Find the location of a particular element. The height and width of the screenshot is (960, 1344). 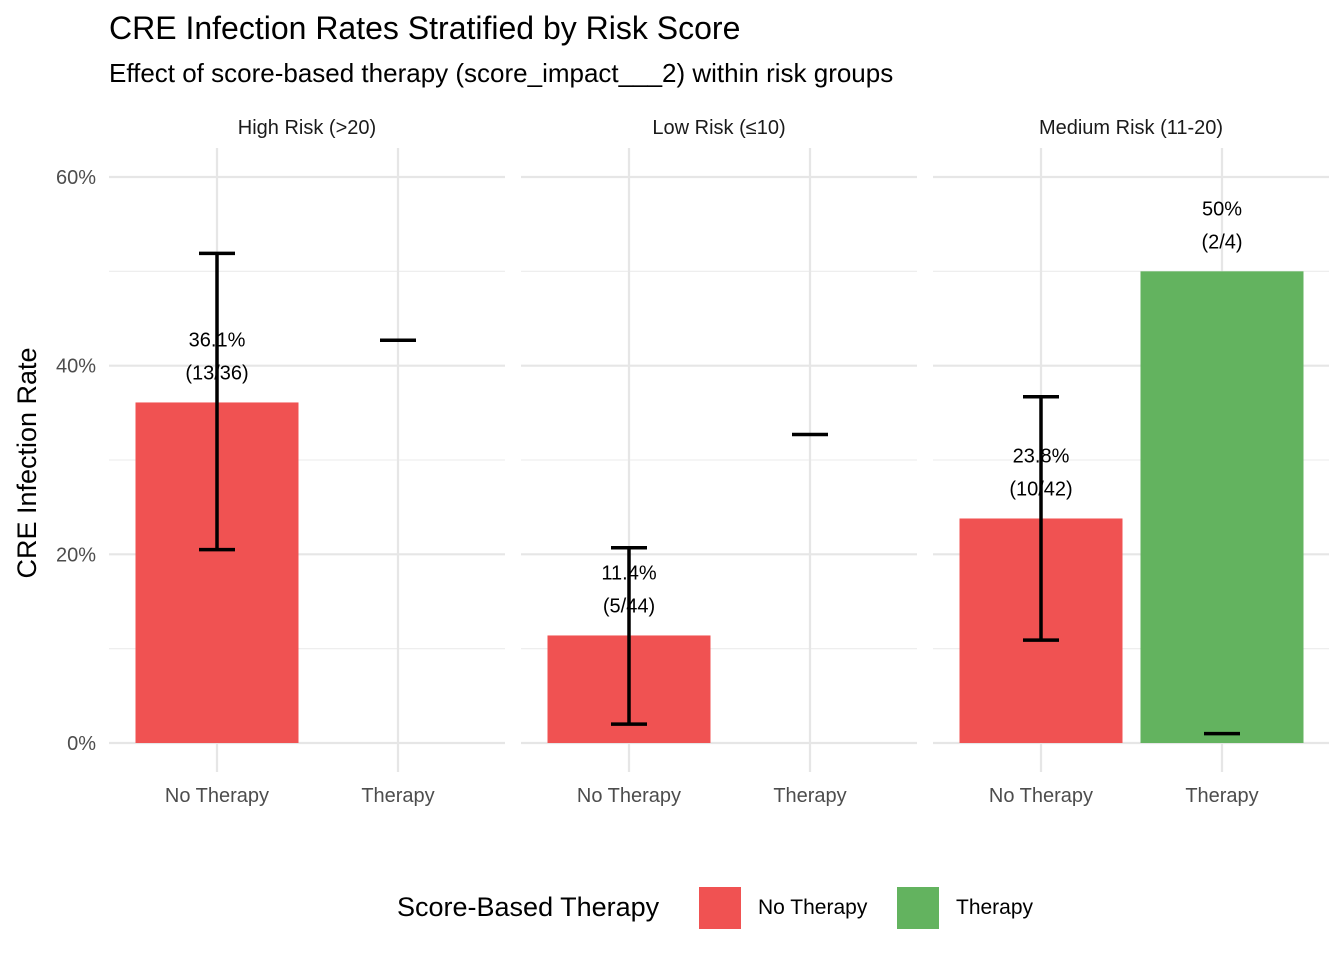

y-tick-label: 40% is located at coordinates (76, 367).